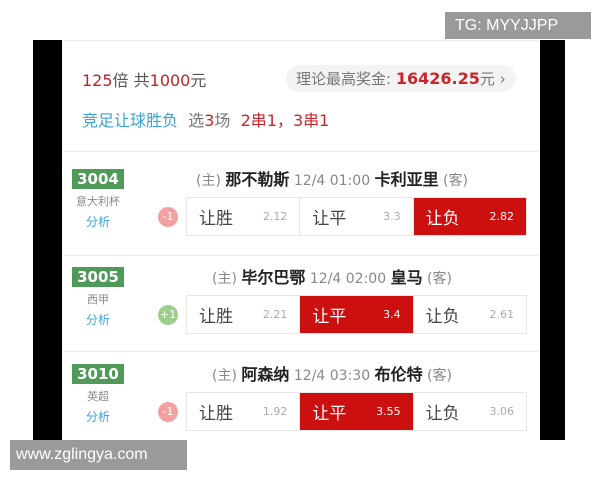 The height and width of the screenshot is (480, 600). What do you see at coordinates (392, 314) in the screenshot?
I see `option-odds: 3.4` at bounding box center [392, 314].